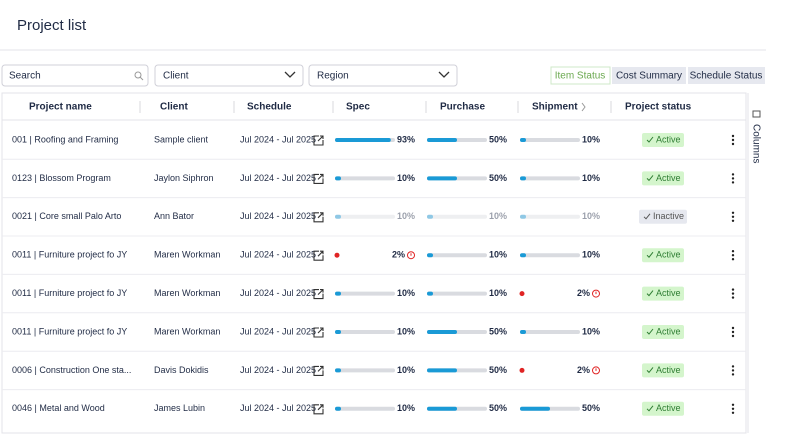  Describe the element at coordinates (61, 178) in the screenshot. I see `project-name: 0123 | Blossom Program` at that location.